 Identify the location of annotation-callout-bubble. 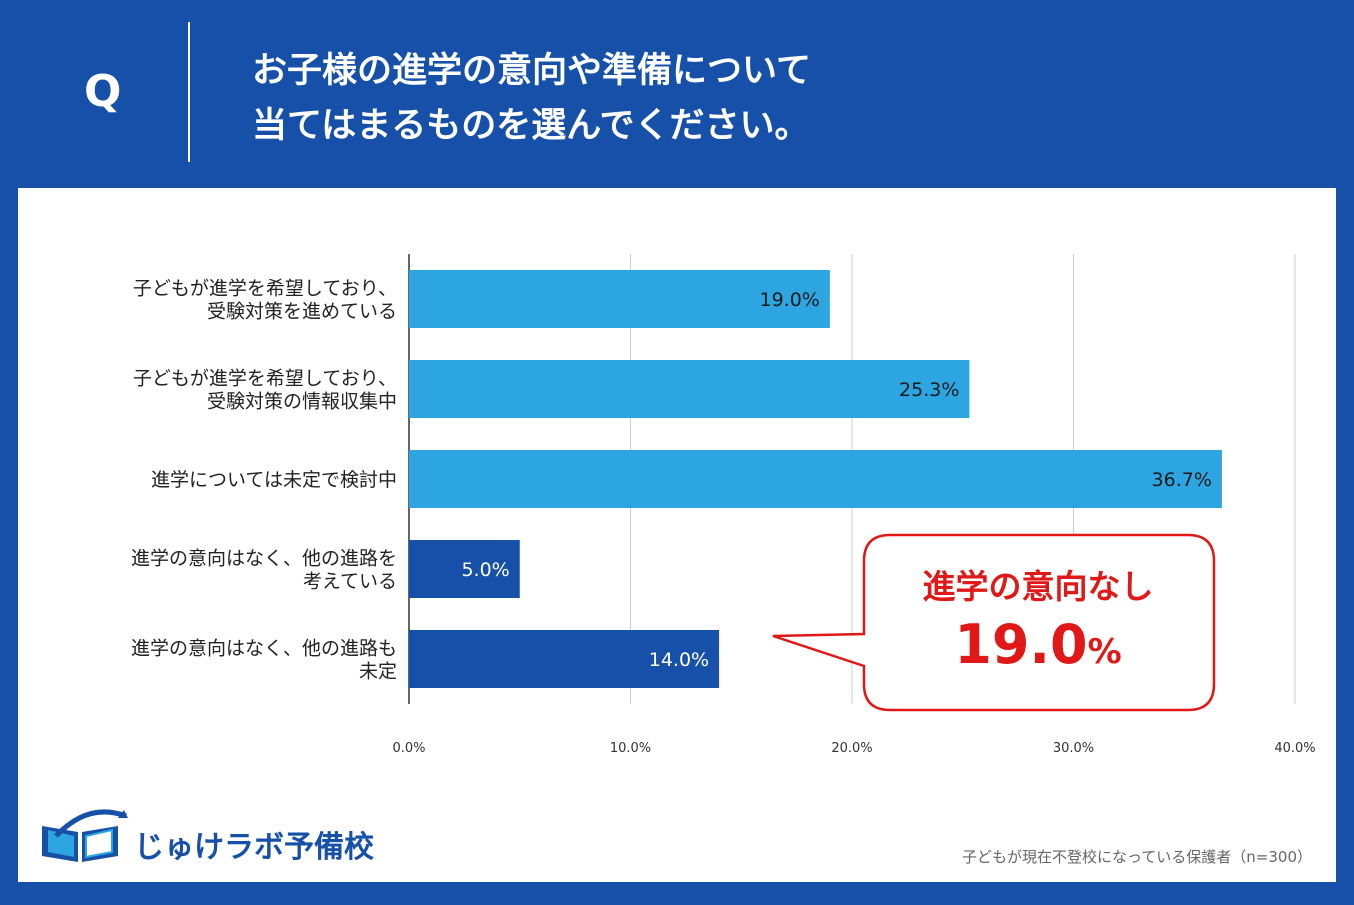
(994, 622).